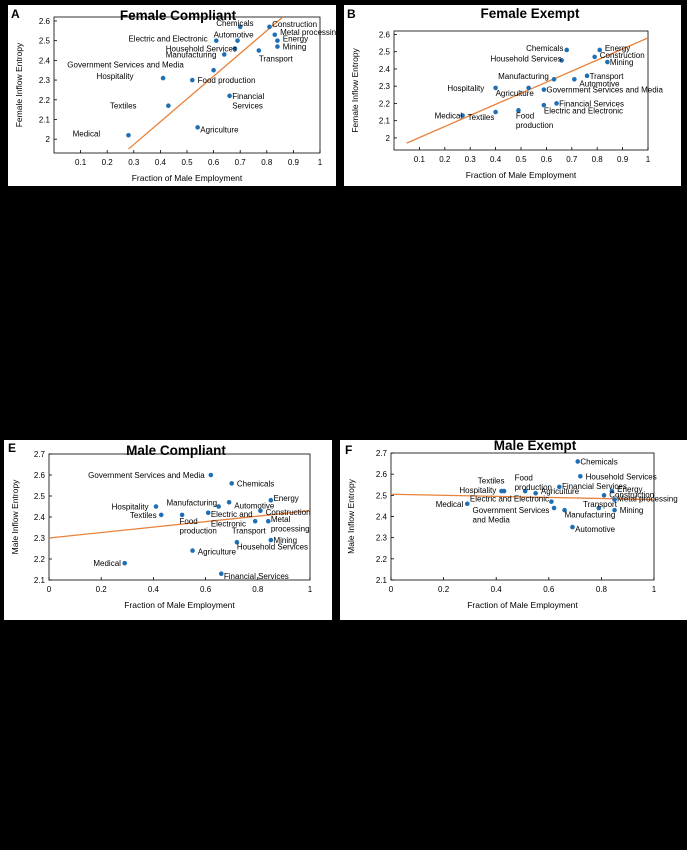  Describe the element at coordinates (382, 474) in the screenshot. I see `chart-f-ytick-label: 2.6` at that location.